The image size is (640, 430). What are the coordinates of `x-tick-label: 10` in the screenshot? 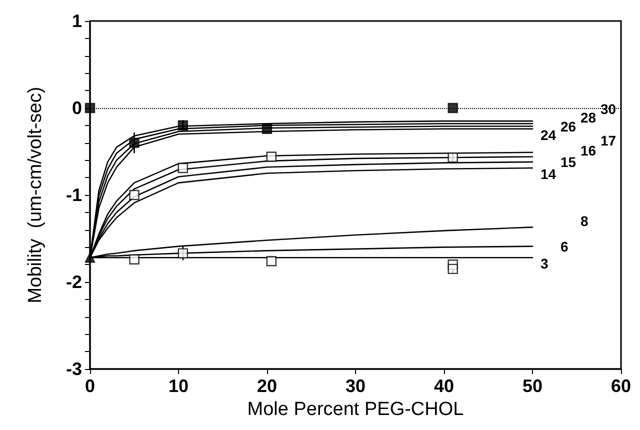 It's located at (178, 386).